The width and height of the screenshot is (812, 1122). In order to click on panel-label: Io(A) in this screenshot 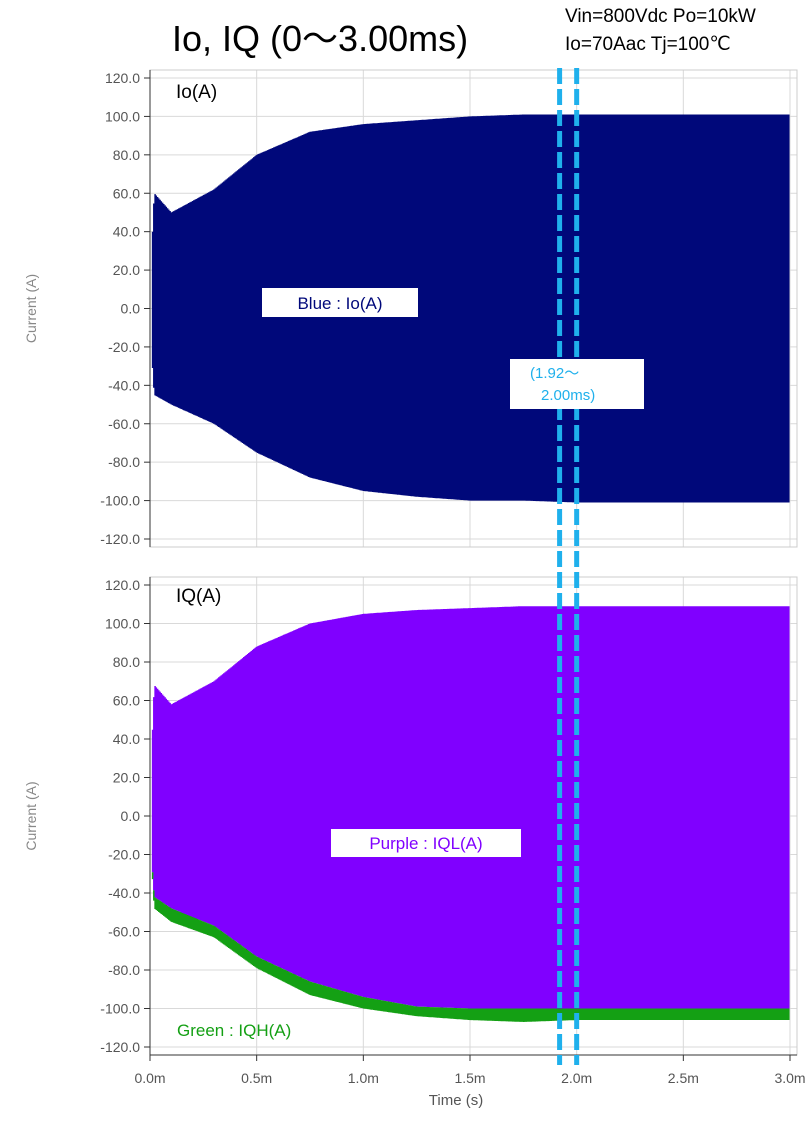, I will do `click(196, 92)`.